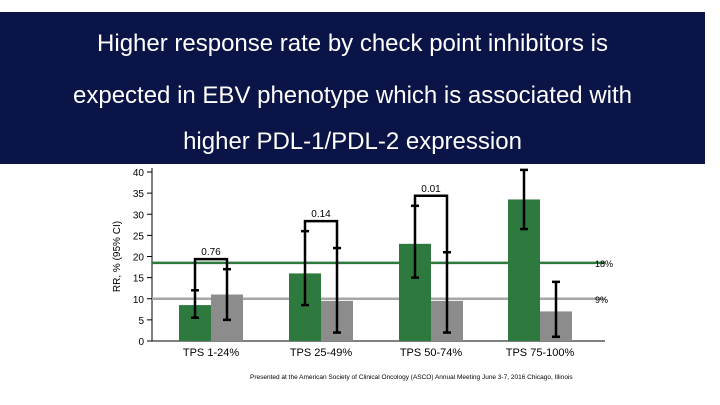 Image resolution: width=720 pixels, height=405 pixels. What do you see at coordinates (139, 215) in the screenshot?
I see `y-tick-label: 30` at bounding box center [139, 215].